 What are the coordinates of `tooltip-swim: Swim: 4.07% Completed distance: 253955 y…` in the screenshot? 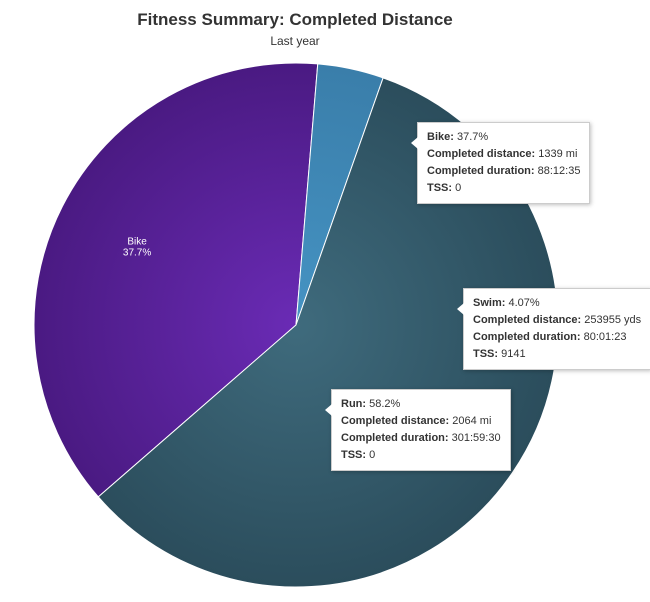 It's located at (553, 329).